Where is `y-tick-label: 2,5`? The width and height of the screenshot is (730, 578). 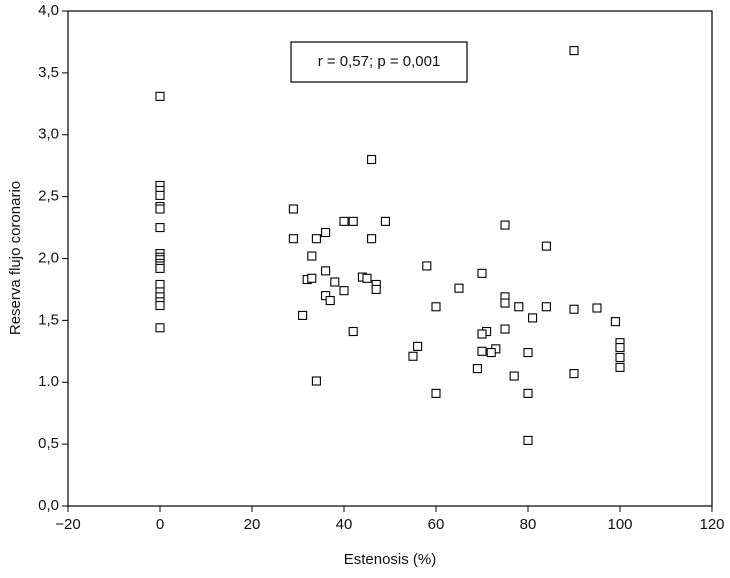
y-tick-label: 2,5 is located at coordinates (48, 196).